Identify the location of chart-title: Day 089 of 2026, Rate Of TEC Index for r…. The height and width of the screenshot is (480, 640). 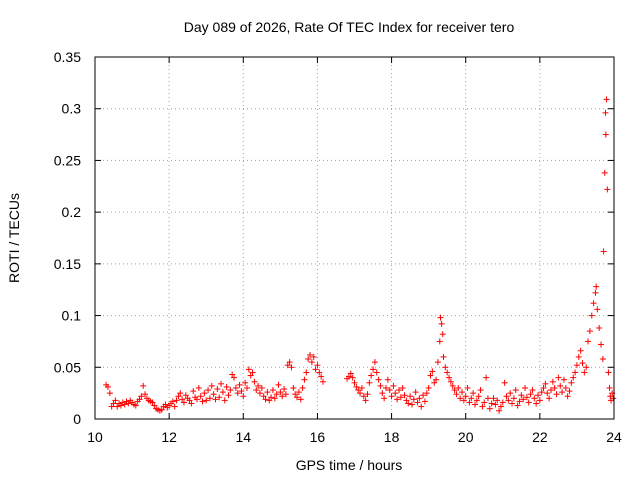
(349, 27).